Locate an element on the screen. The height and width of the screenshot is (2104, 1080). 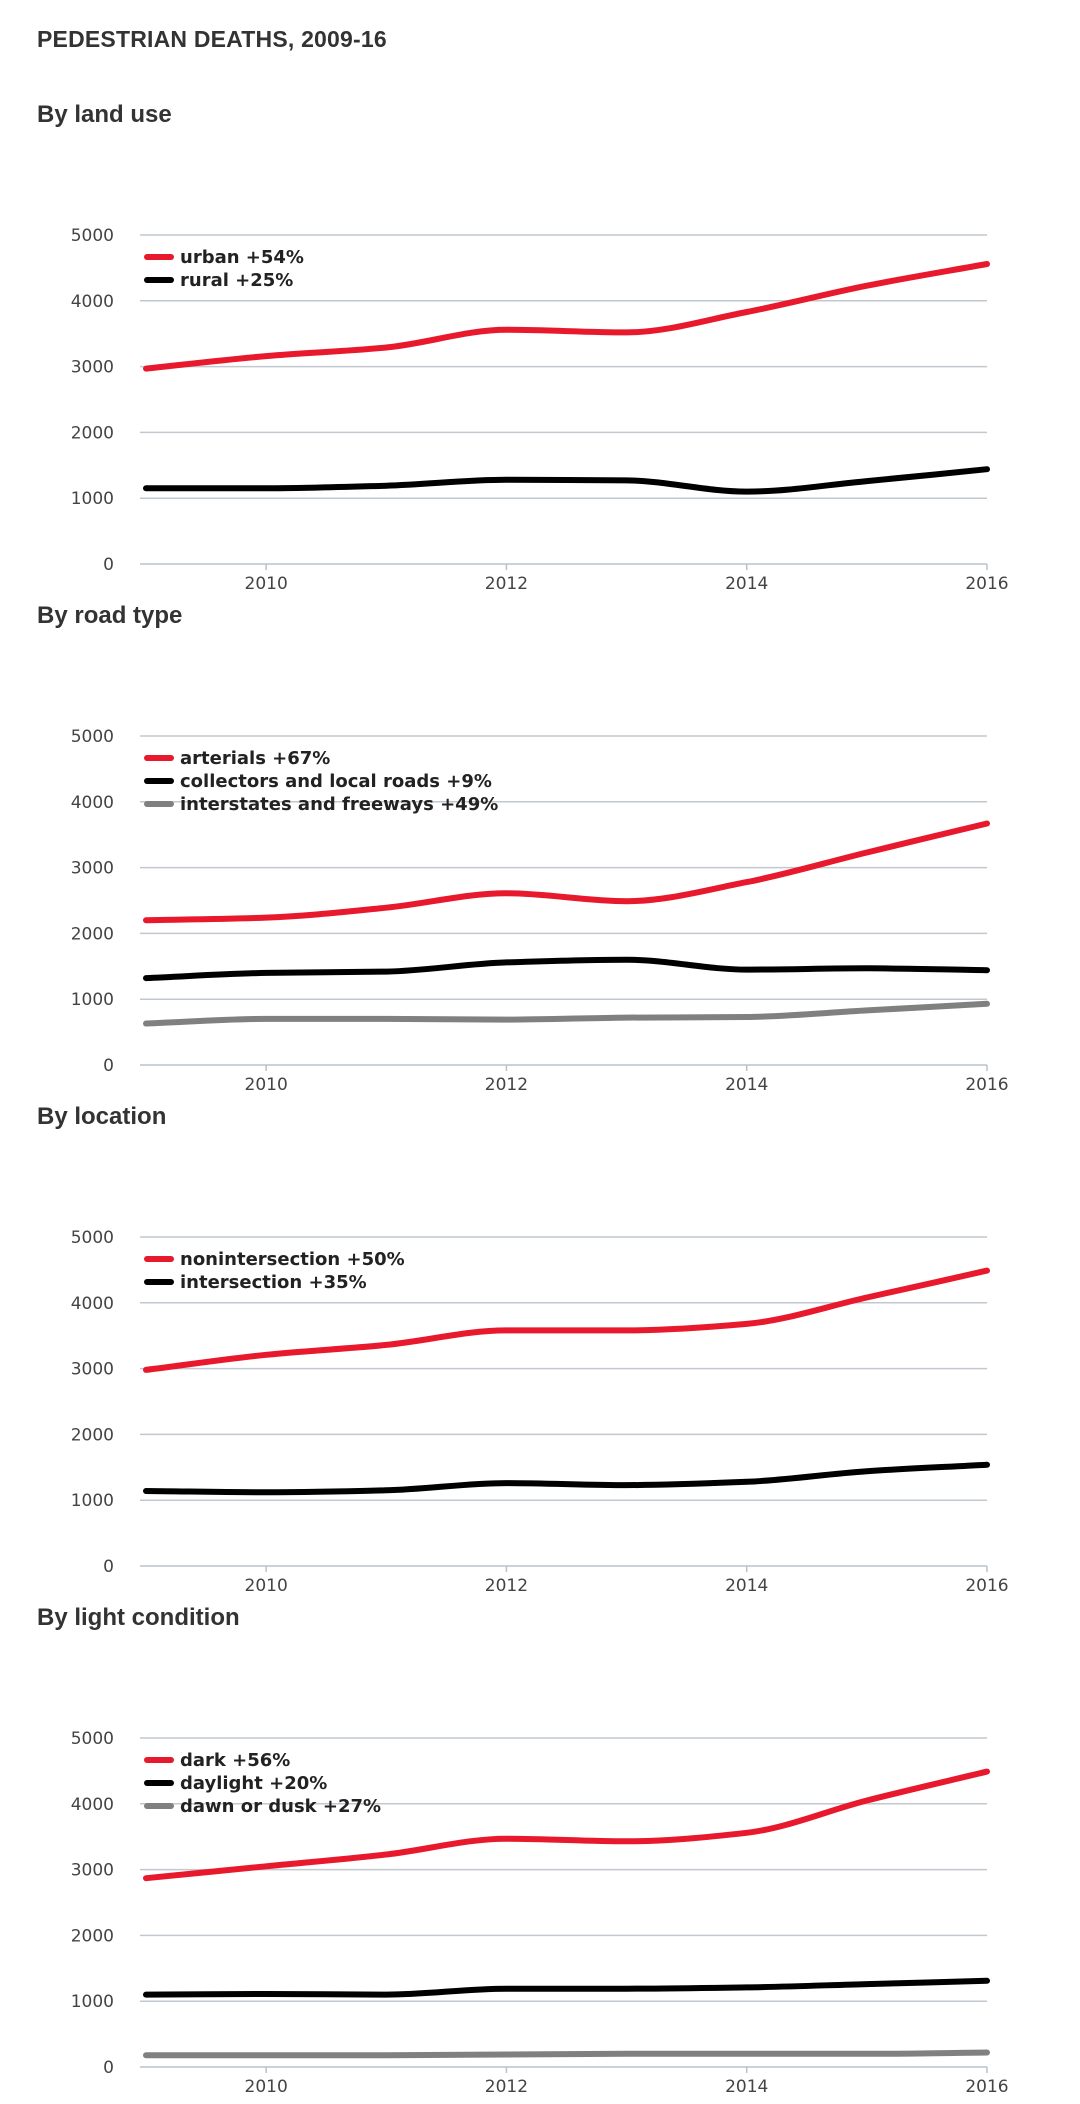
legend-label: daylight +20% is located at coordinates (253, 1783).